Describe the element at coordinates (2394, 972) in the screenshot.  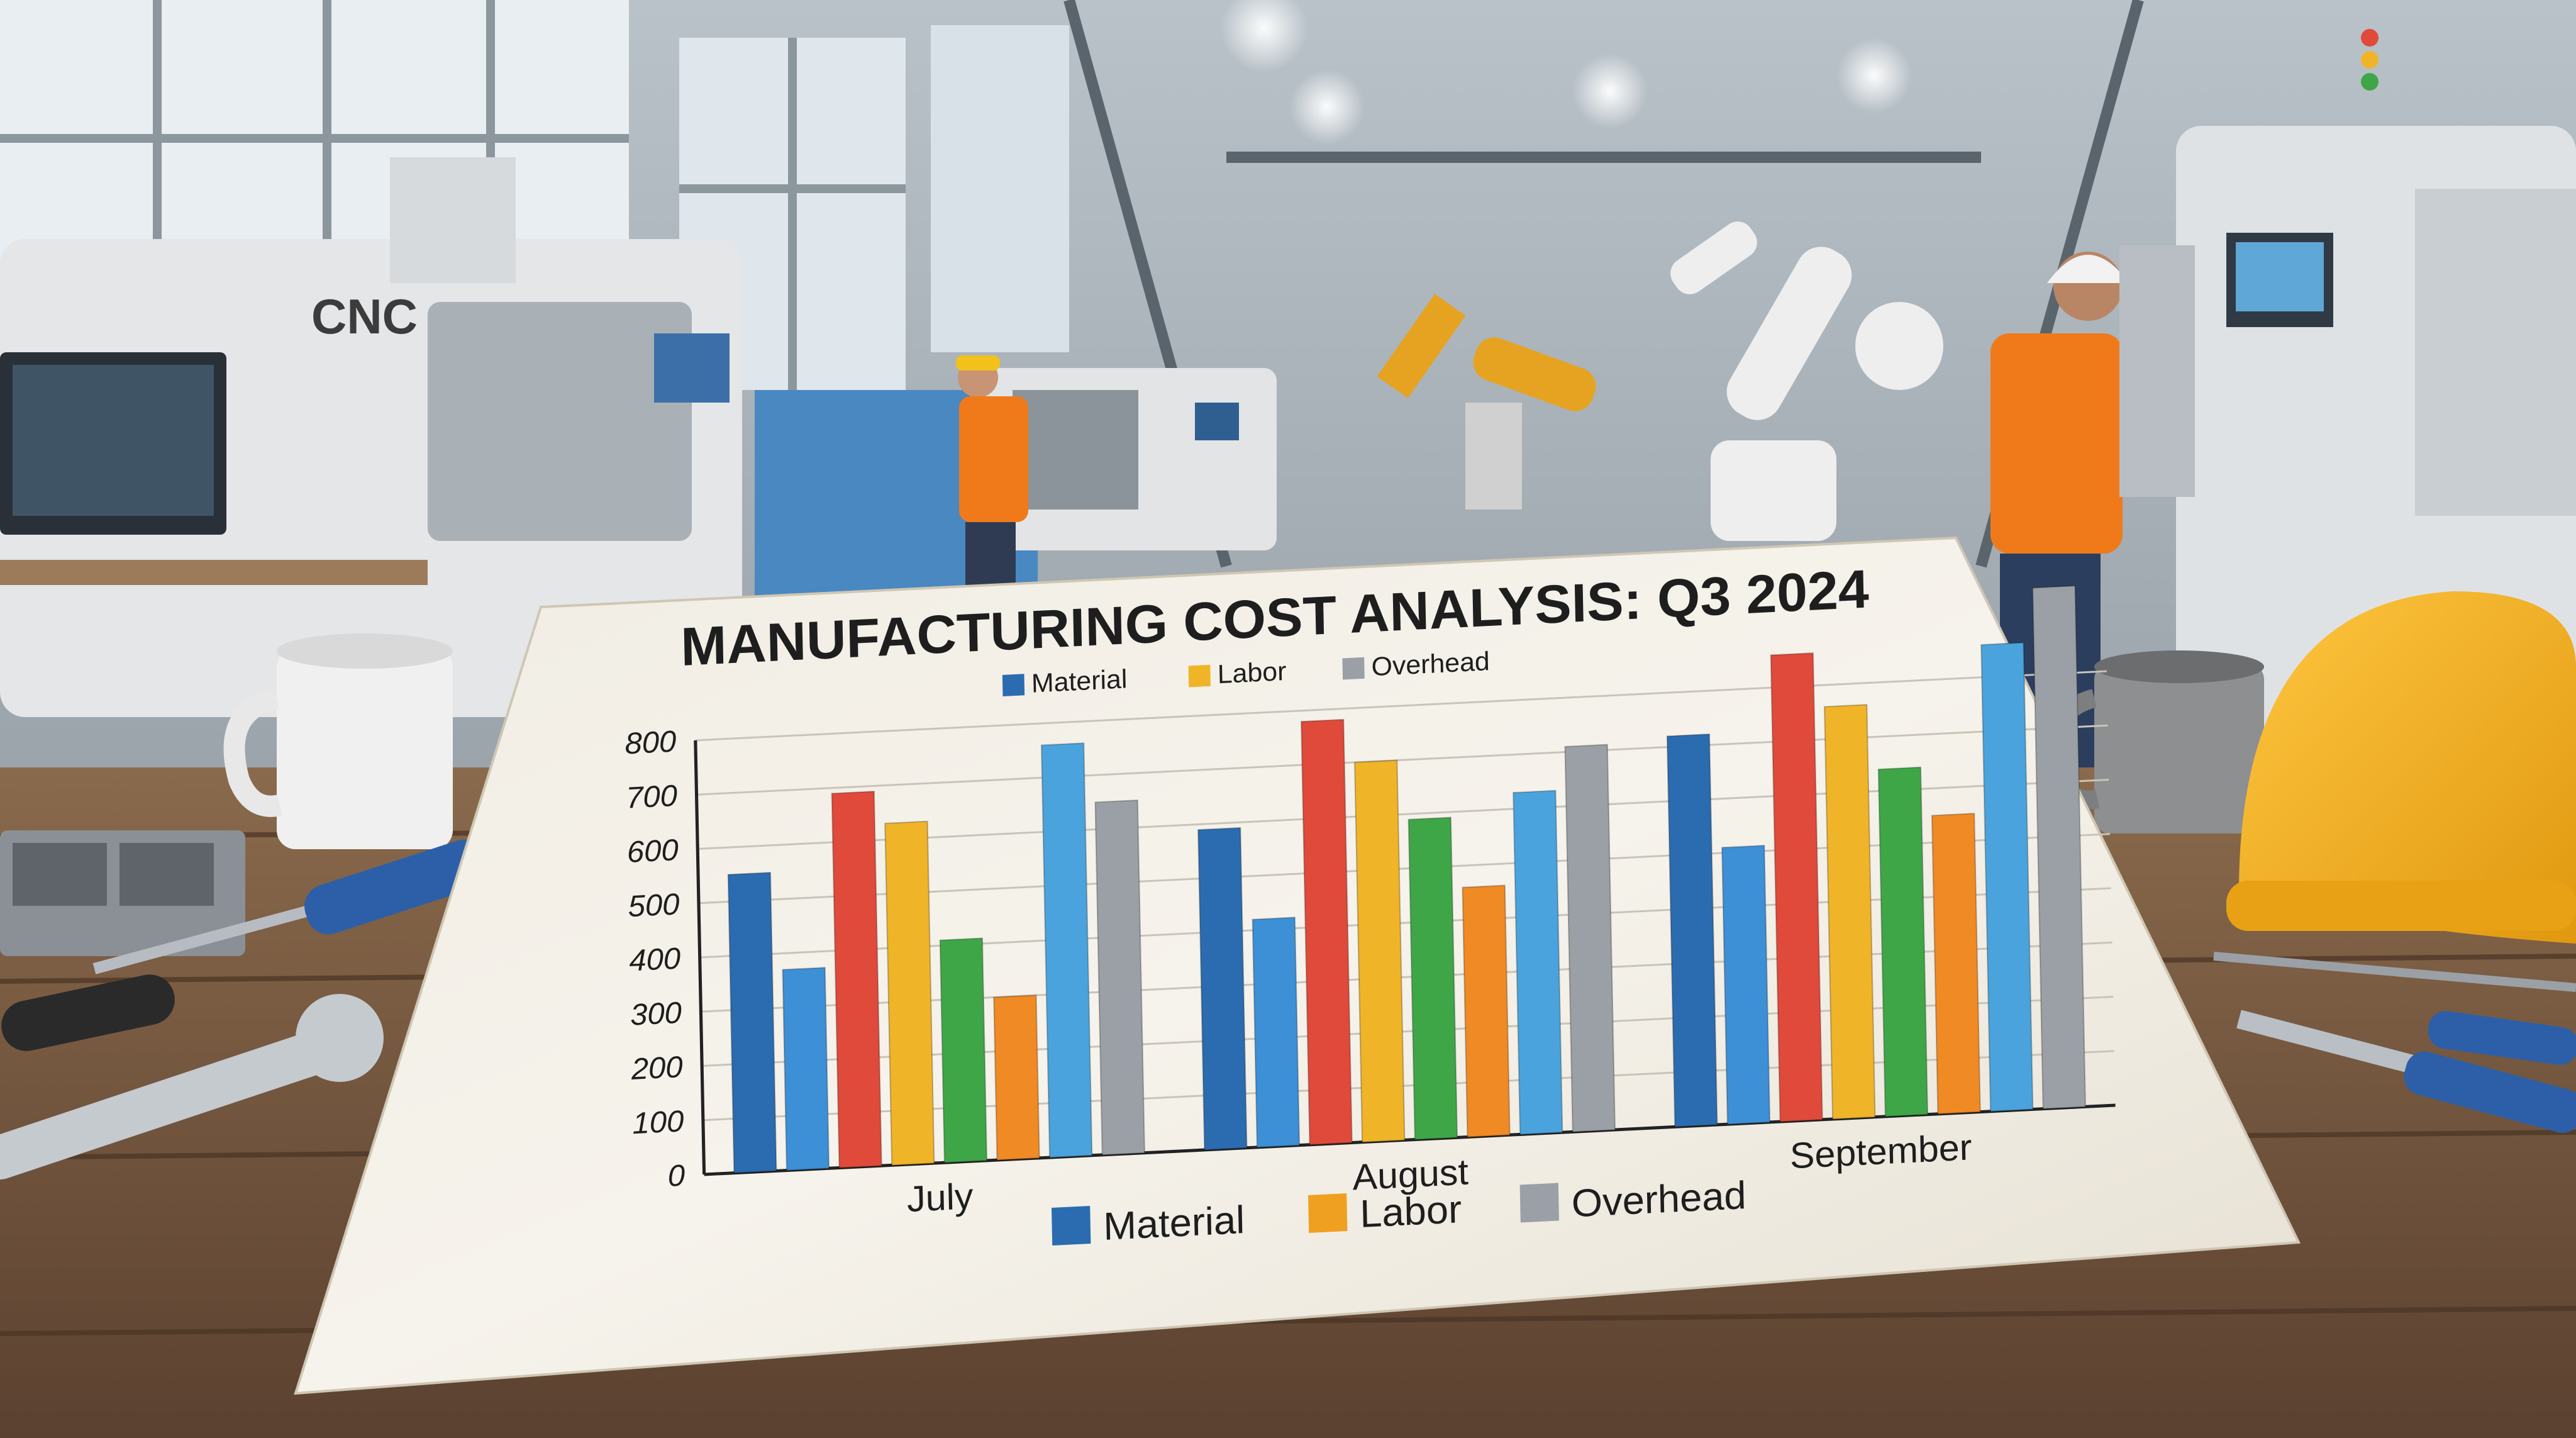
I see `metal-rod` at that location.